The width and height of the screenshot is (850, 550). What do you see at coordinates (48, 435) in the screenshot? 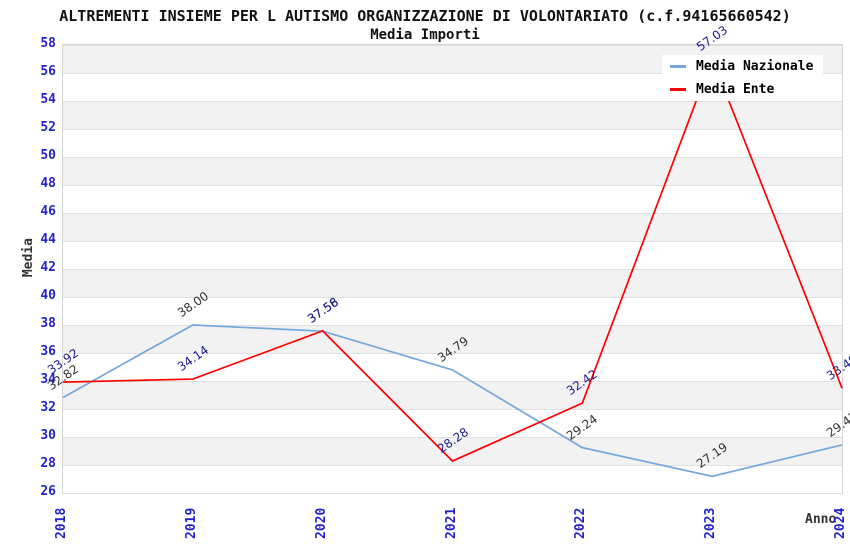
I see `y-tick-label: 30` at bounding box center [48, 435].